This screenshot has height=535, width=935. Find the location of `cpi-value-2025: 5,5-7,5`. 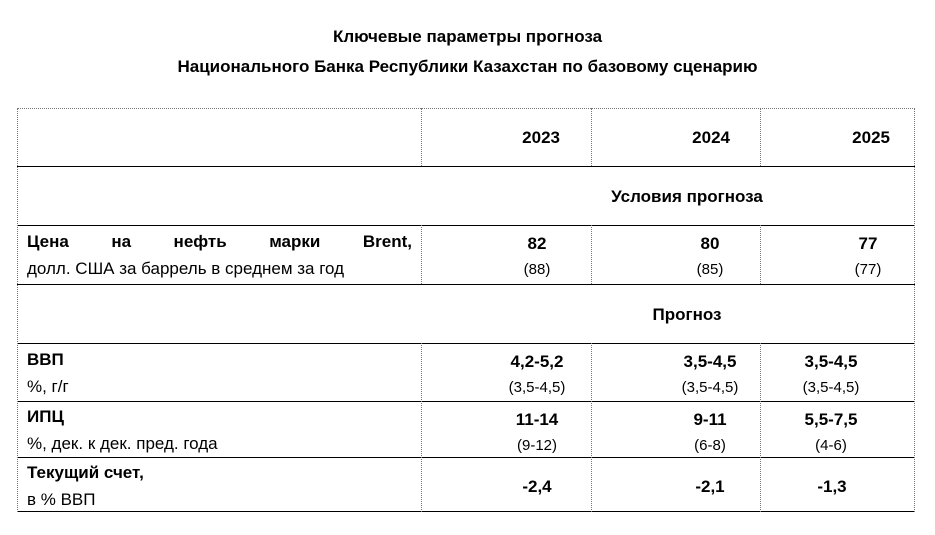

cpi-value-2025: 5,5-7,5 is located at coordinates (831, 419).